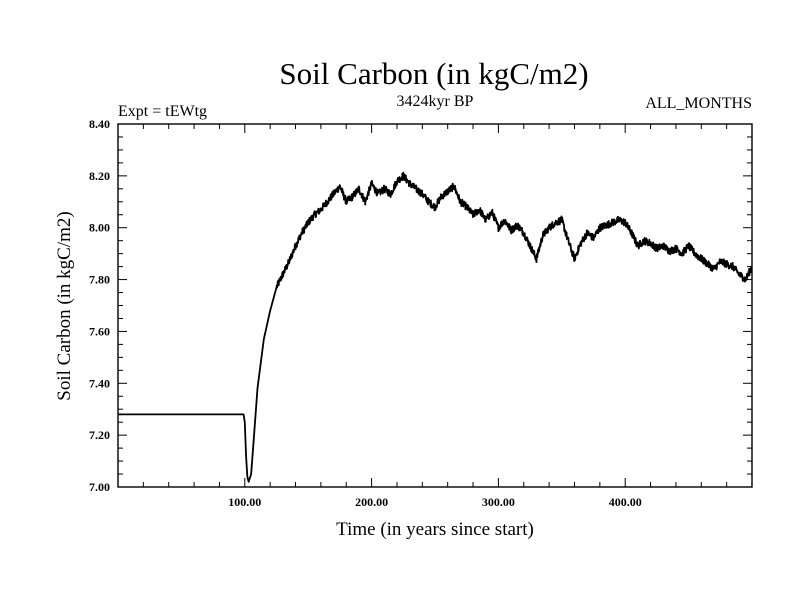  Describe the element at coordinates (99, 280) in the screenshot. I see `y-tick-label: 7.80` at that location.